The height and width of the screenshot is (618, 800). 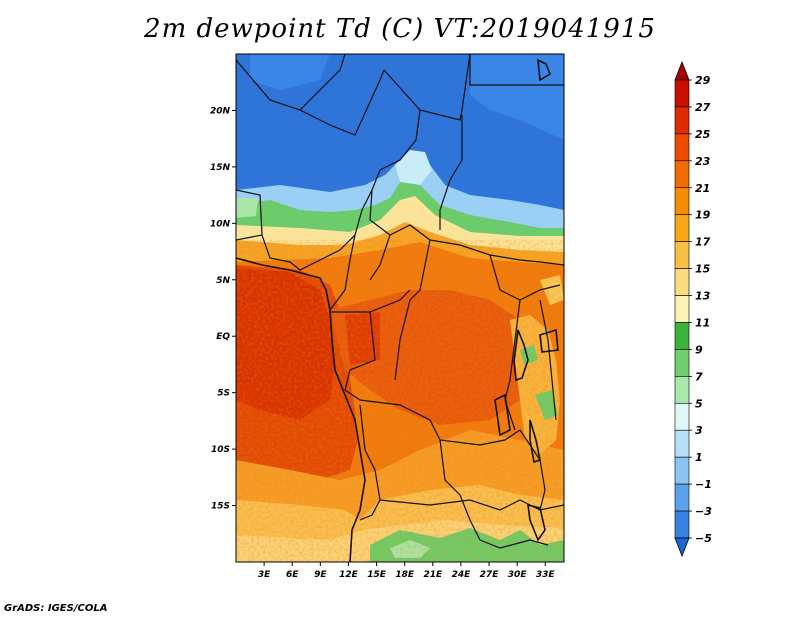 I want to click on colorbar-label: 21, so click(x=702, y=188).